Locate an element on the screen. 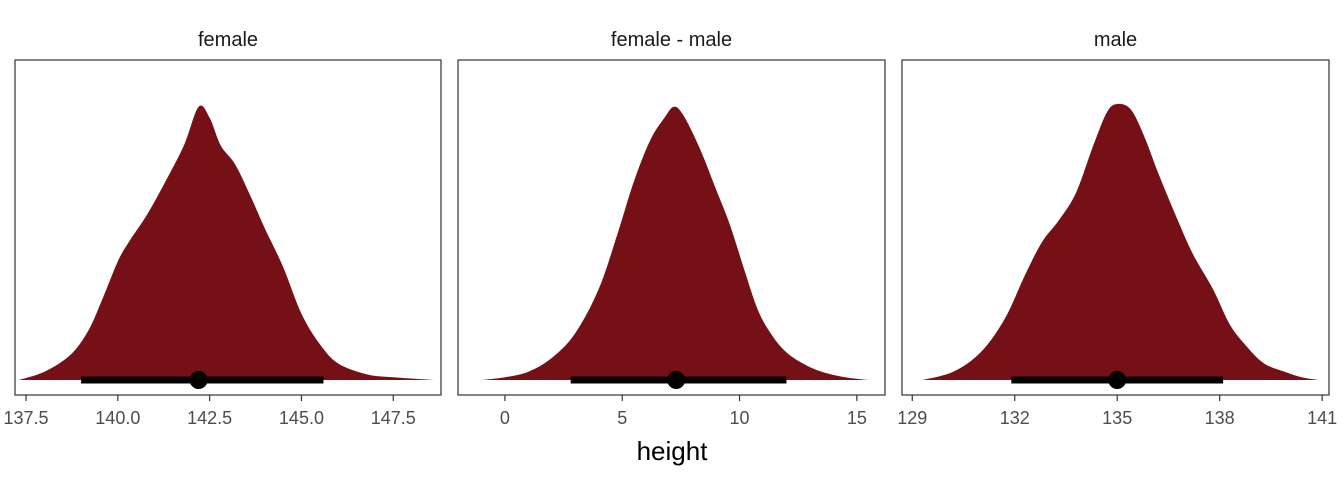  facet-title: female - male is located at coordinates (671, 40).